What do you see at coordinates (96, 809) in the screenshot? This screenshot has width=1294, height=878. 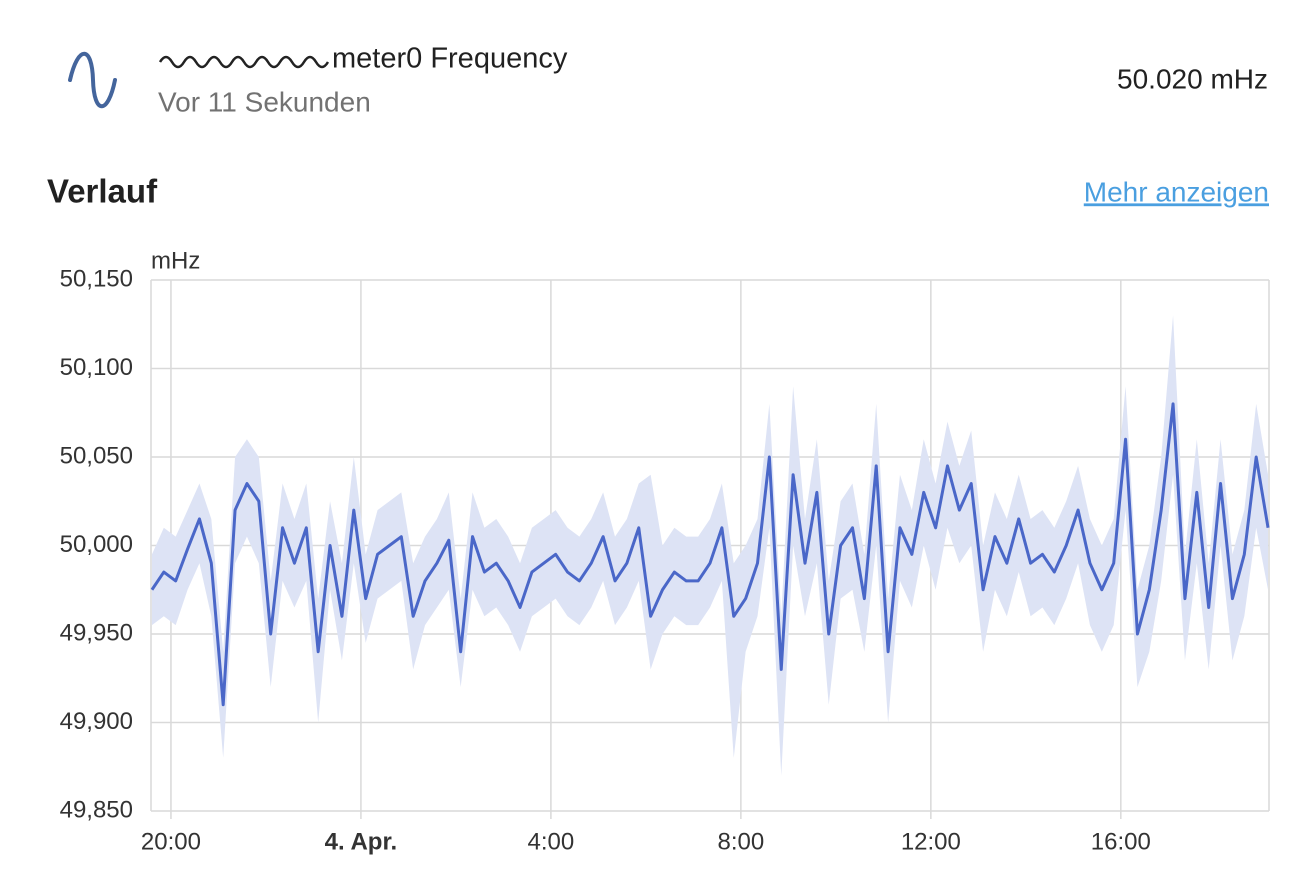 I see `y-tick-label: 49,850` at bounding box center [96, 809].